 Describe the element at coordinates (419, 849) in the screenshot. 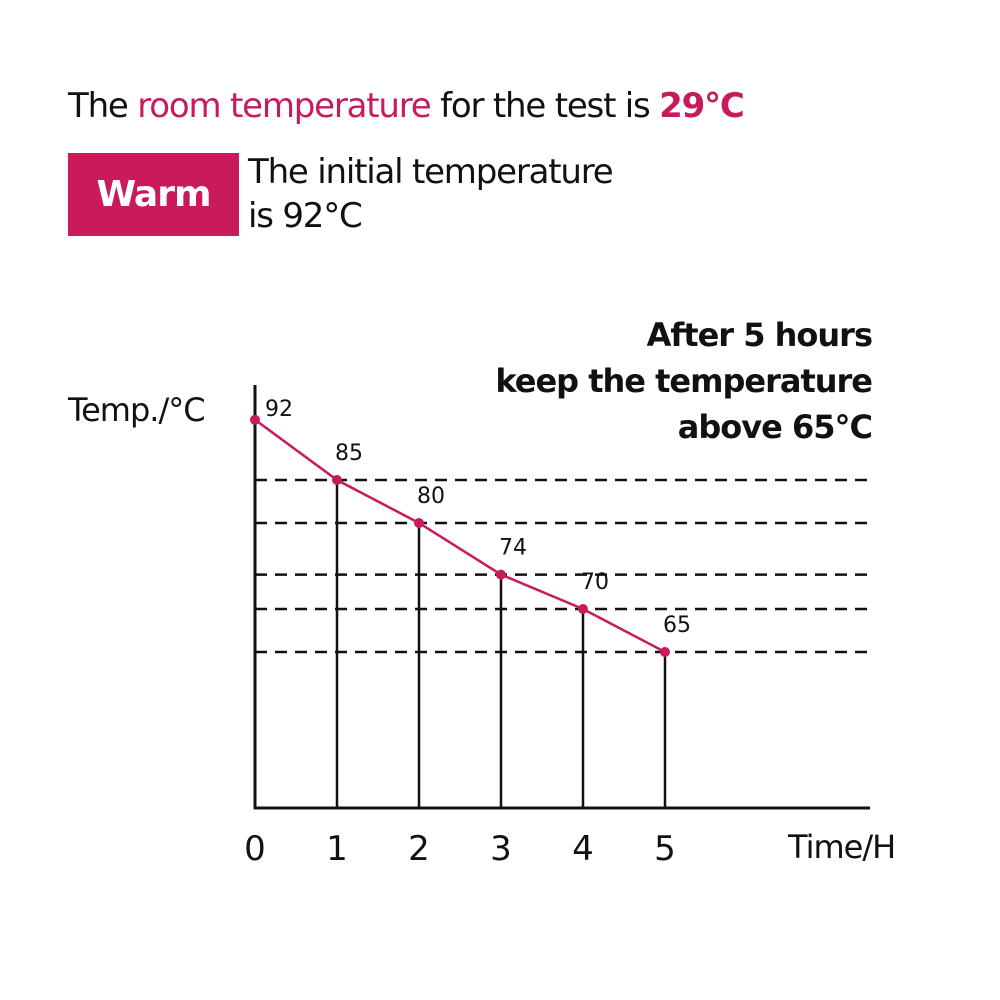

I see `x-tick-label: 2` at that location.